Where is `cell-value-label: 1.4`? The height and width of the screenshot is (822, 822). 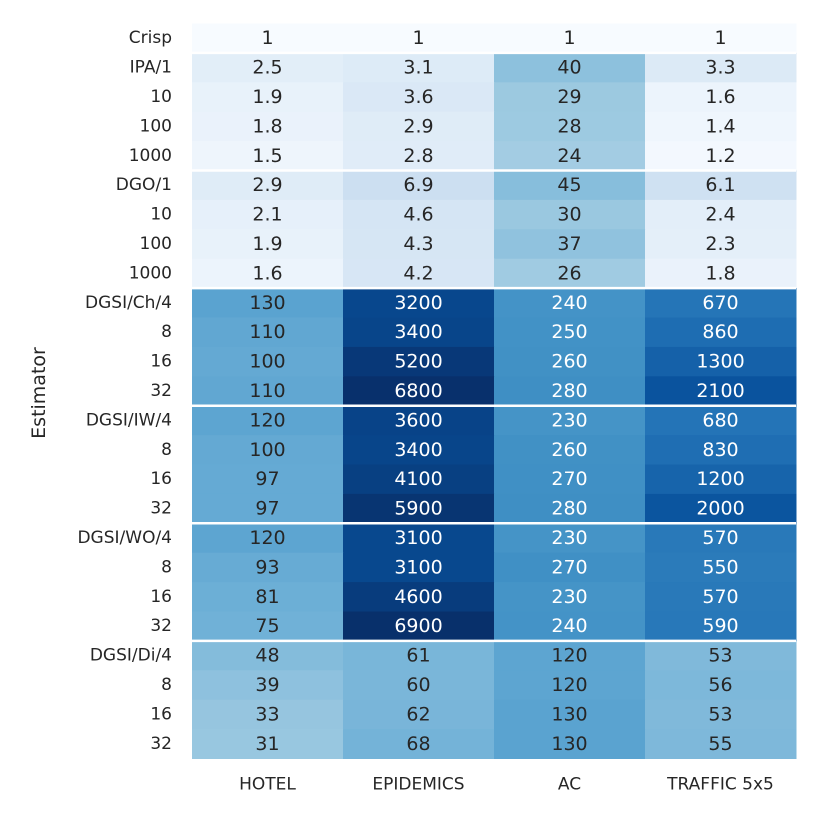
cell-value-label: 1.4 is located at coordinates (720, 126).